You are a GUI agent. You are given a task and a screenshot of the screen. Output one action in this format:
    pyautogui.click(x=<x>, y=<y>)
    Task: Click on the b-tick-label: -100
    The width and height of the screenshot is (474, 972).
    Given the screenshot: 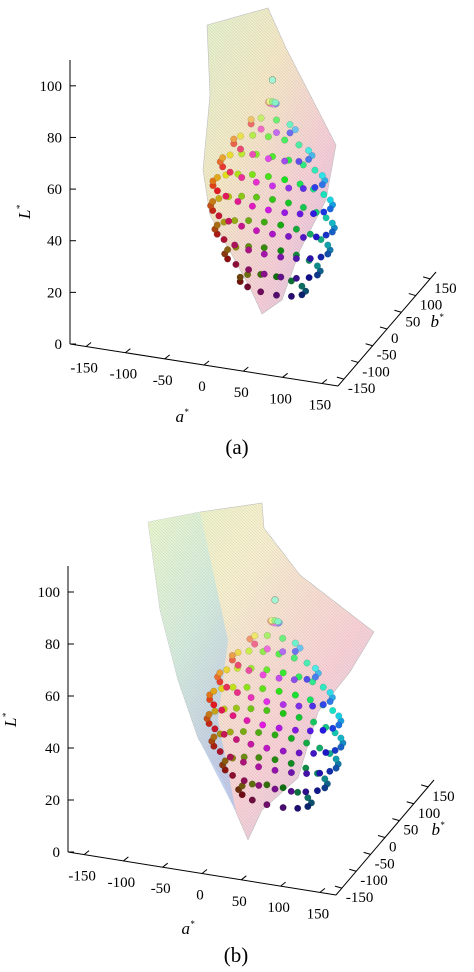 What is the action you would take?
    pyautogui.click(x=376, y=372)
    